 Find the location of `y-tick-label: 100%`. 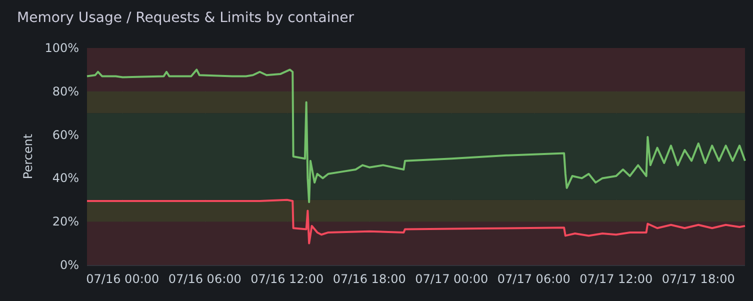

y-tick-label: 100% is located at coordinates (61, 48).